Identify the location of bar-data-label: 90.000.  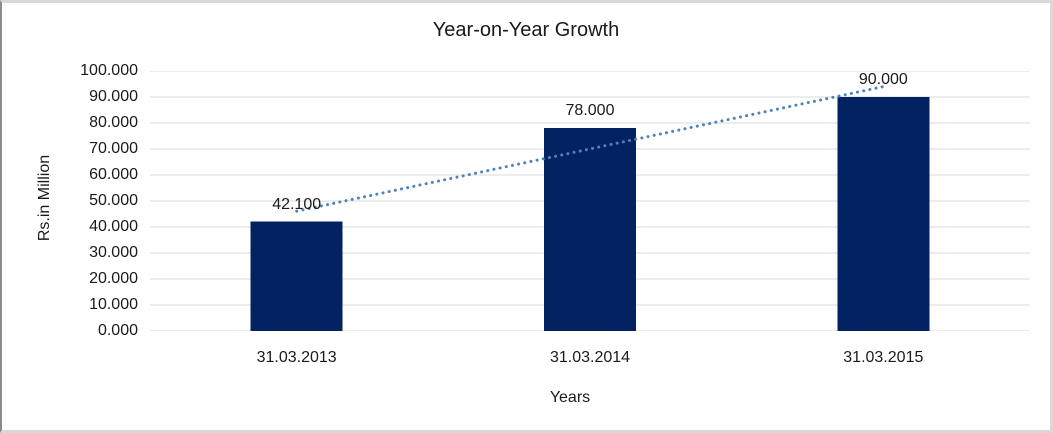
(883, 79).